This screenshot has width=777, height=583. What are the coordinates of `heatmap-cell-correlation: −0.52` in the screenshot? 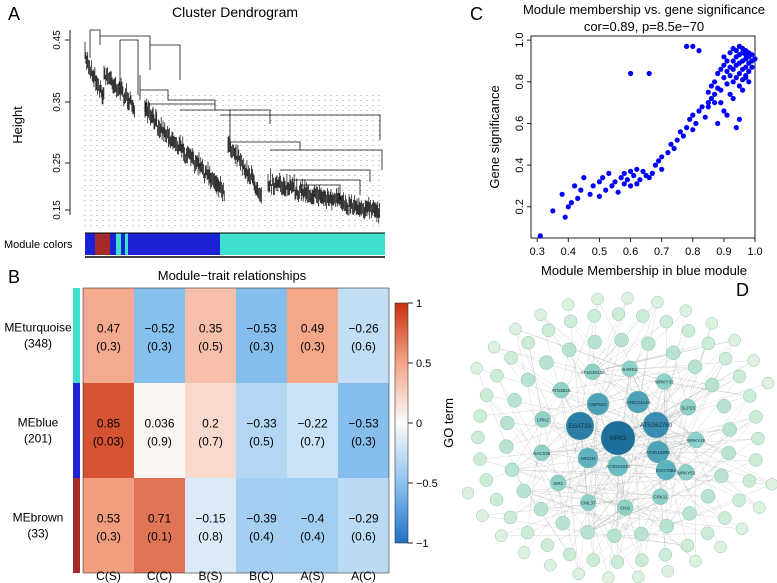 It's located at (159, 329).